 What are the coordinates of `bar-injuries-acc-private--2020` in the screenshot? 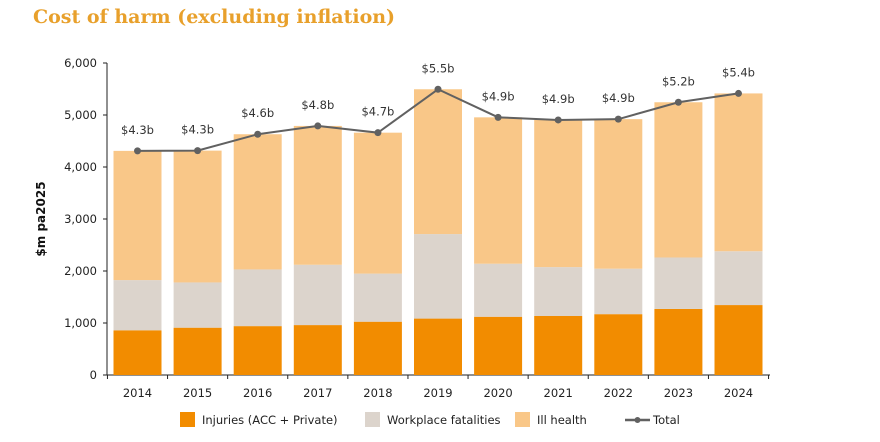 It's located at (498, 345).